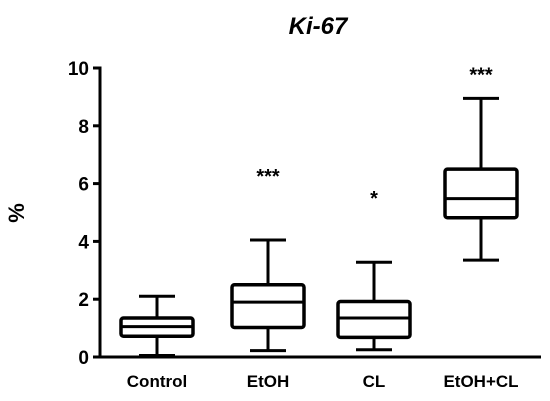  Describe the element at coordinates (374, 270) in the screenshot. I see `box-cl: *` at that location.